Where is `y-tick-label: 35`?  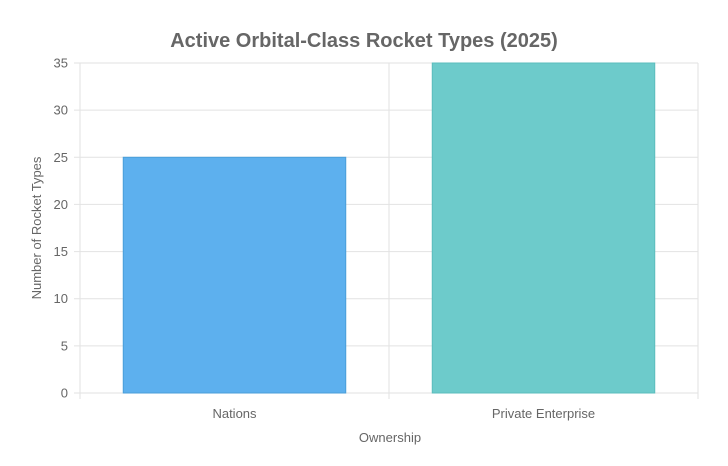 y-tick-label: 35 is located at coordinates (61, 63).